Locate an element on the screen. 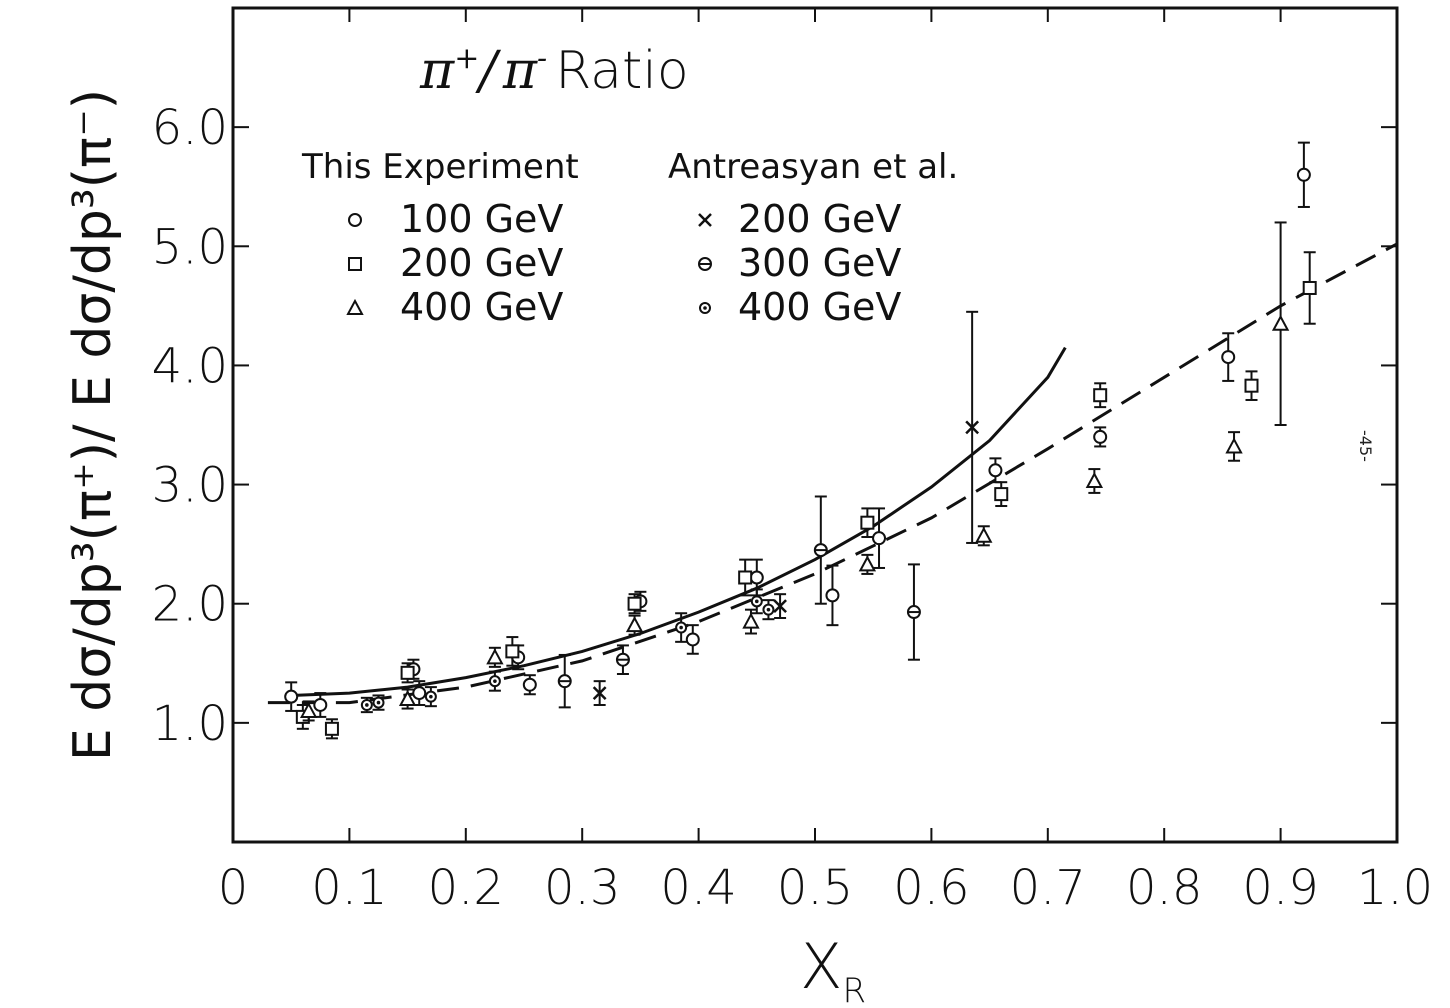 Image resolution: width=1450 pixels, height=1008 pixels. legend-entry: 300 GeV is located at coordinates (799, 263).